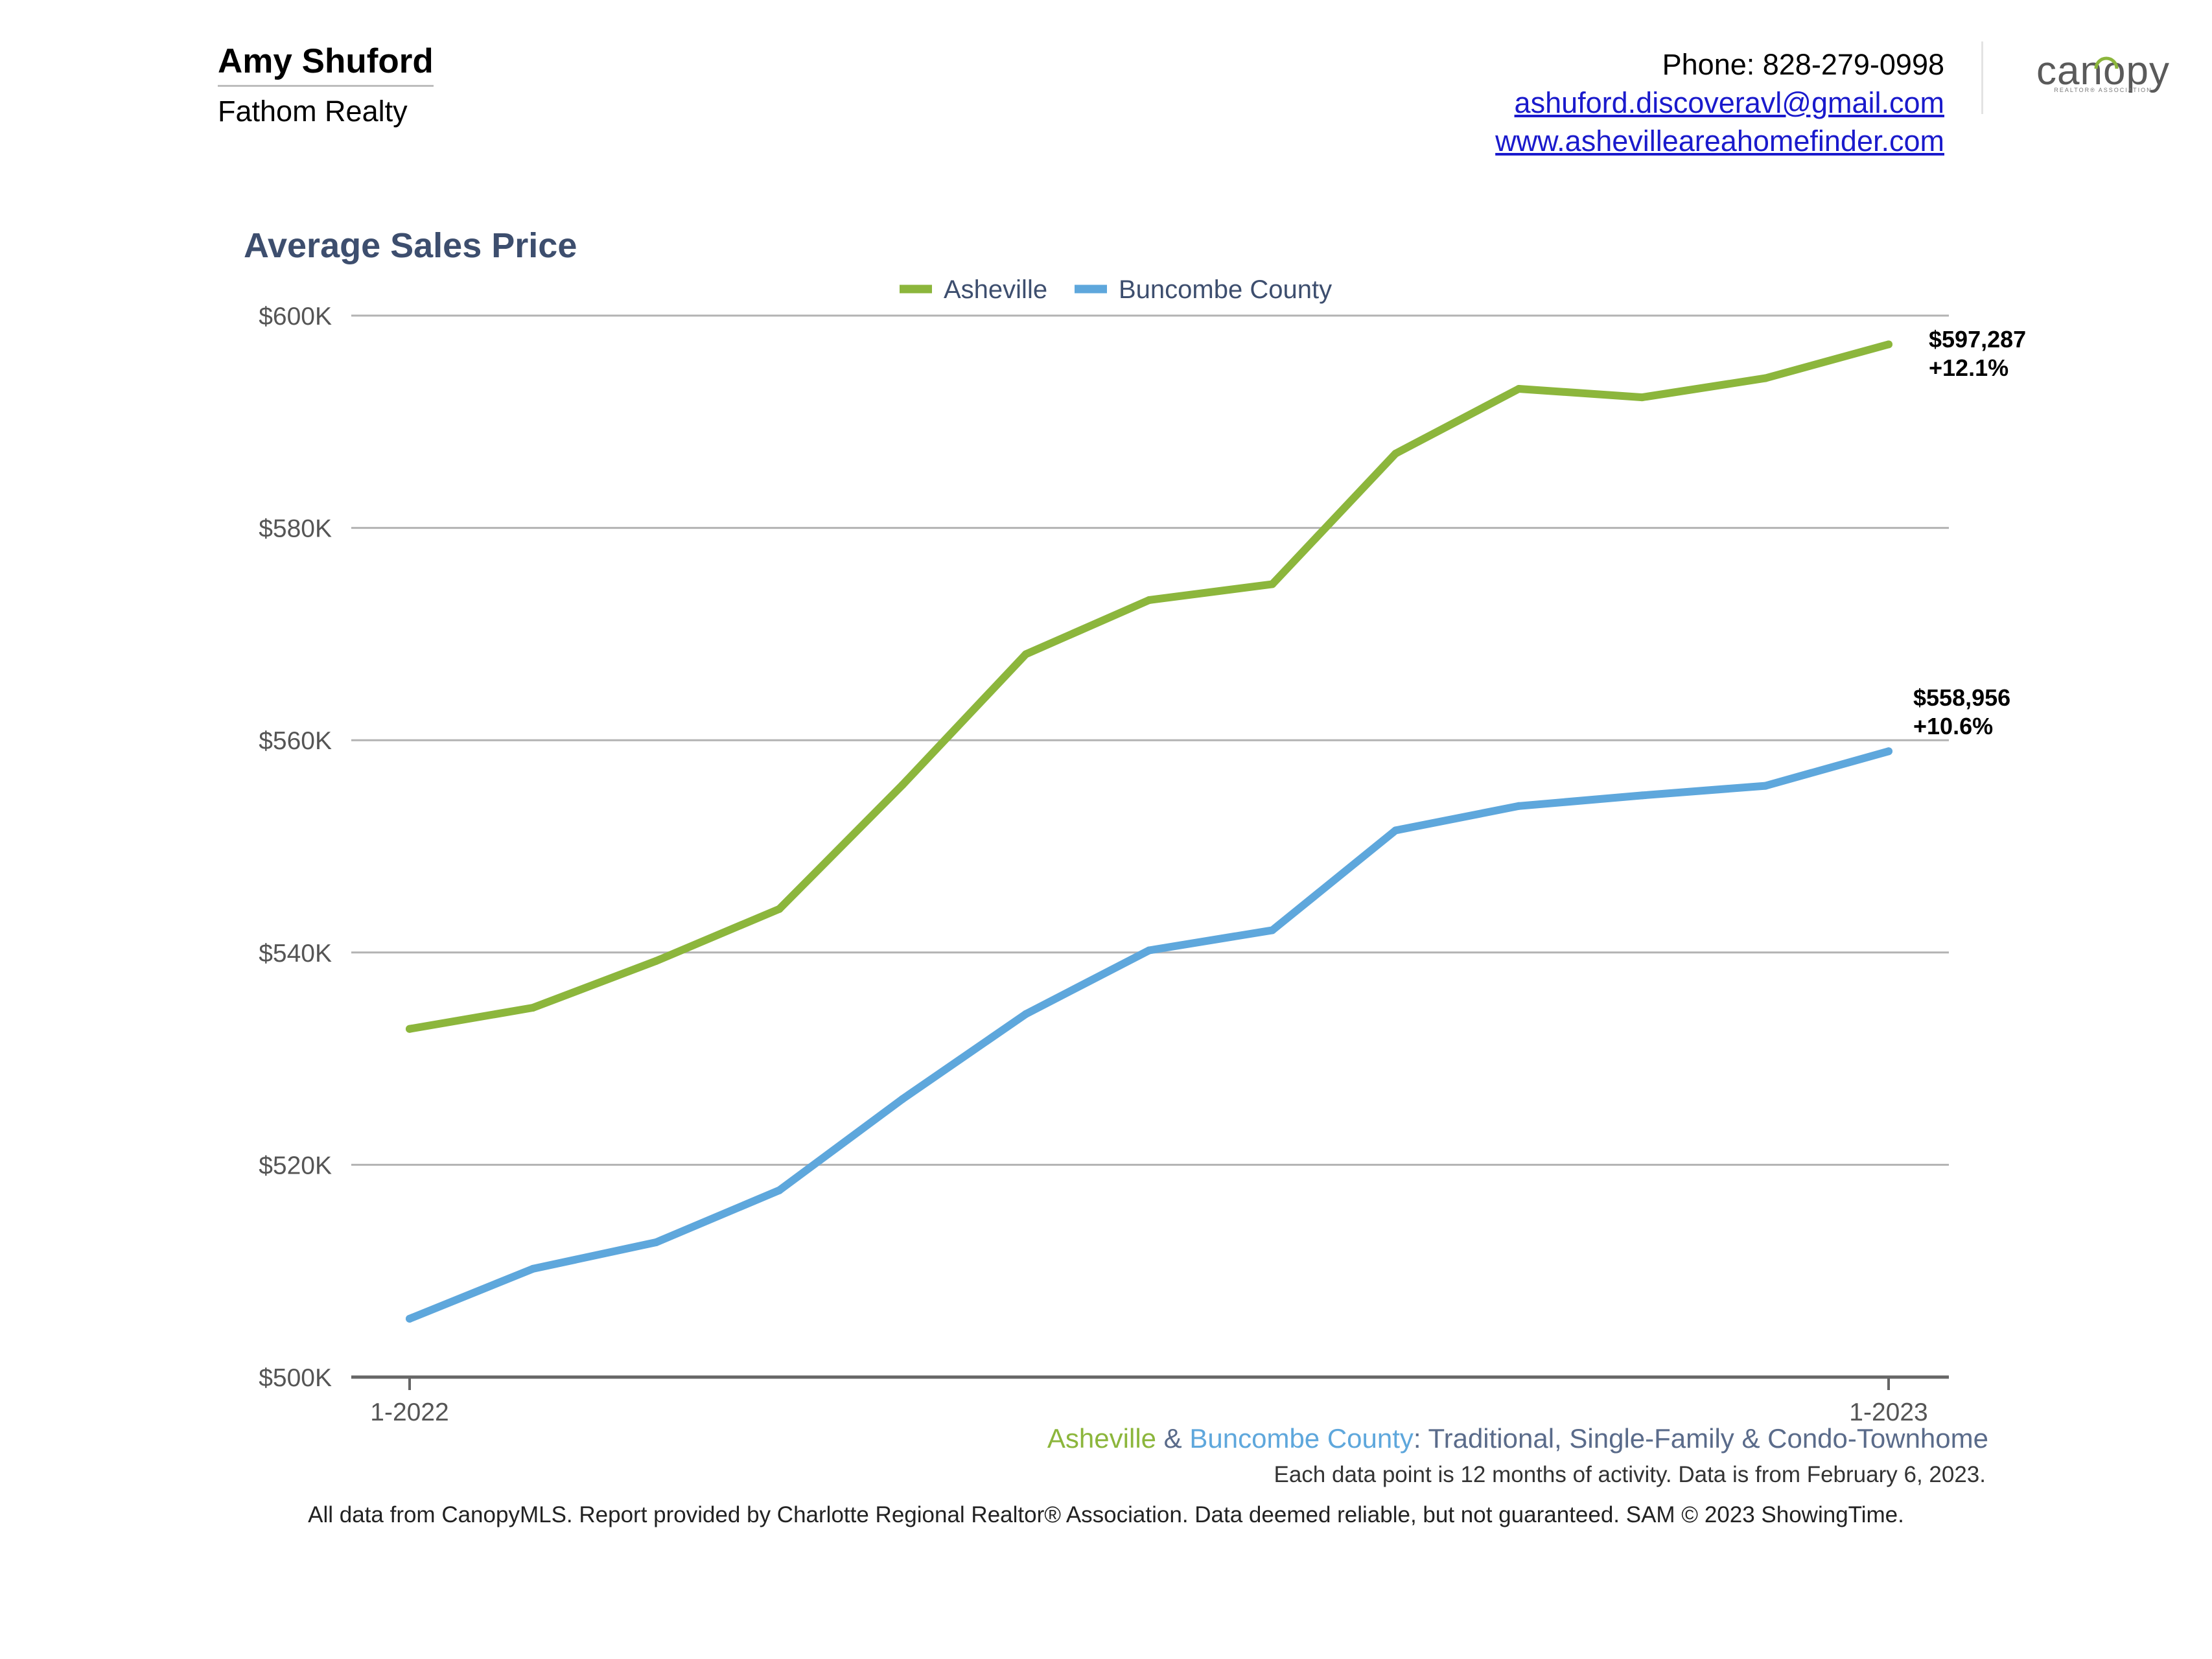  I want to click on x-axis: 1-2022 1-2023, so click(1150, 1401).